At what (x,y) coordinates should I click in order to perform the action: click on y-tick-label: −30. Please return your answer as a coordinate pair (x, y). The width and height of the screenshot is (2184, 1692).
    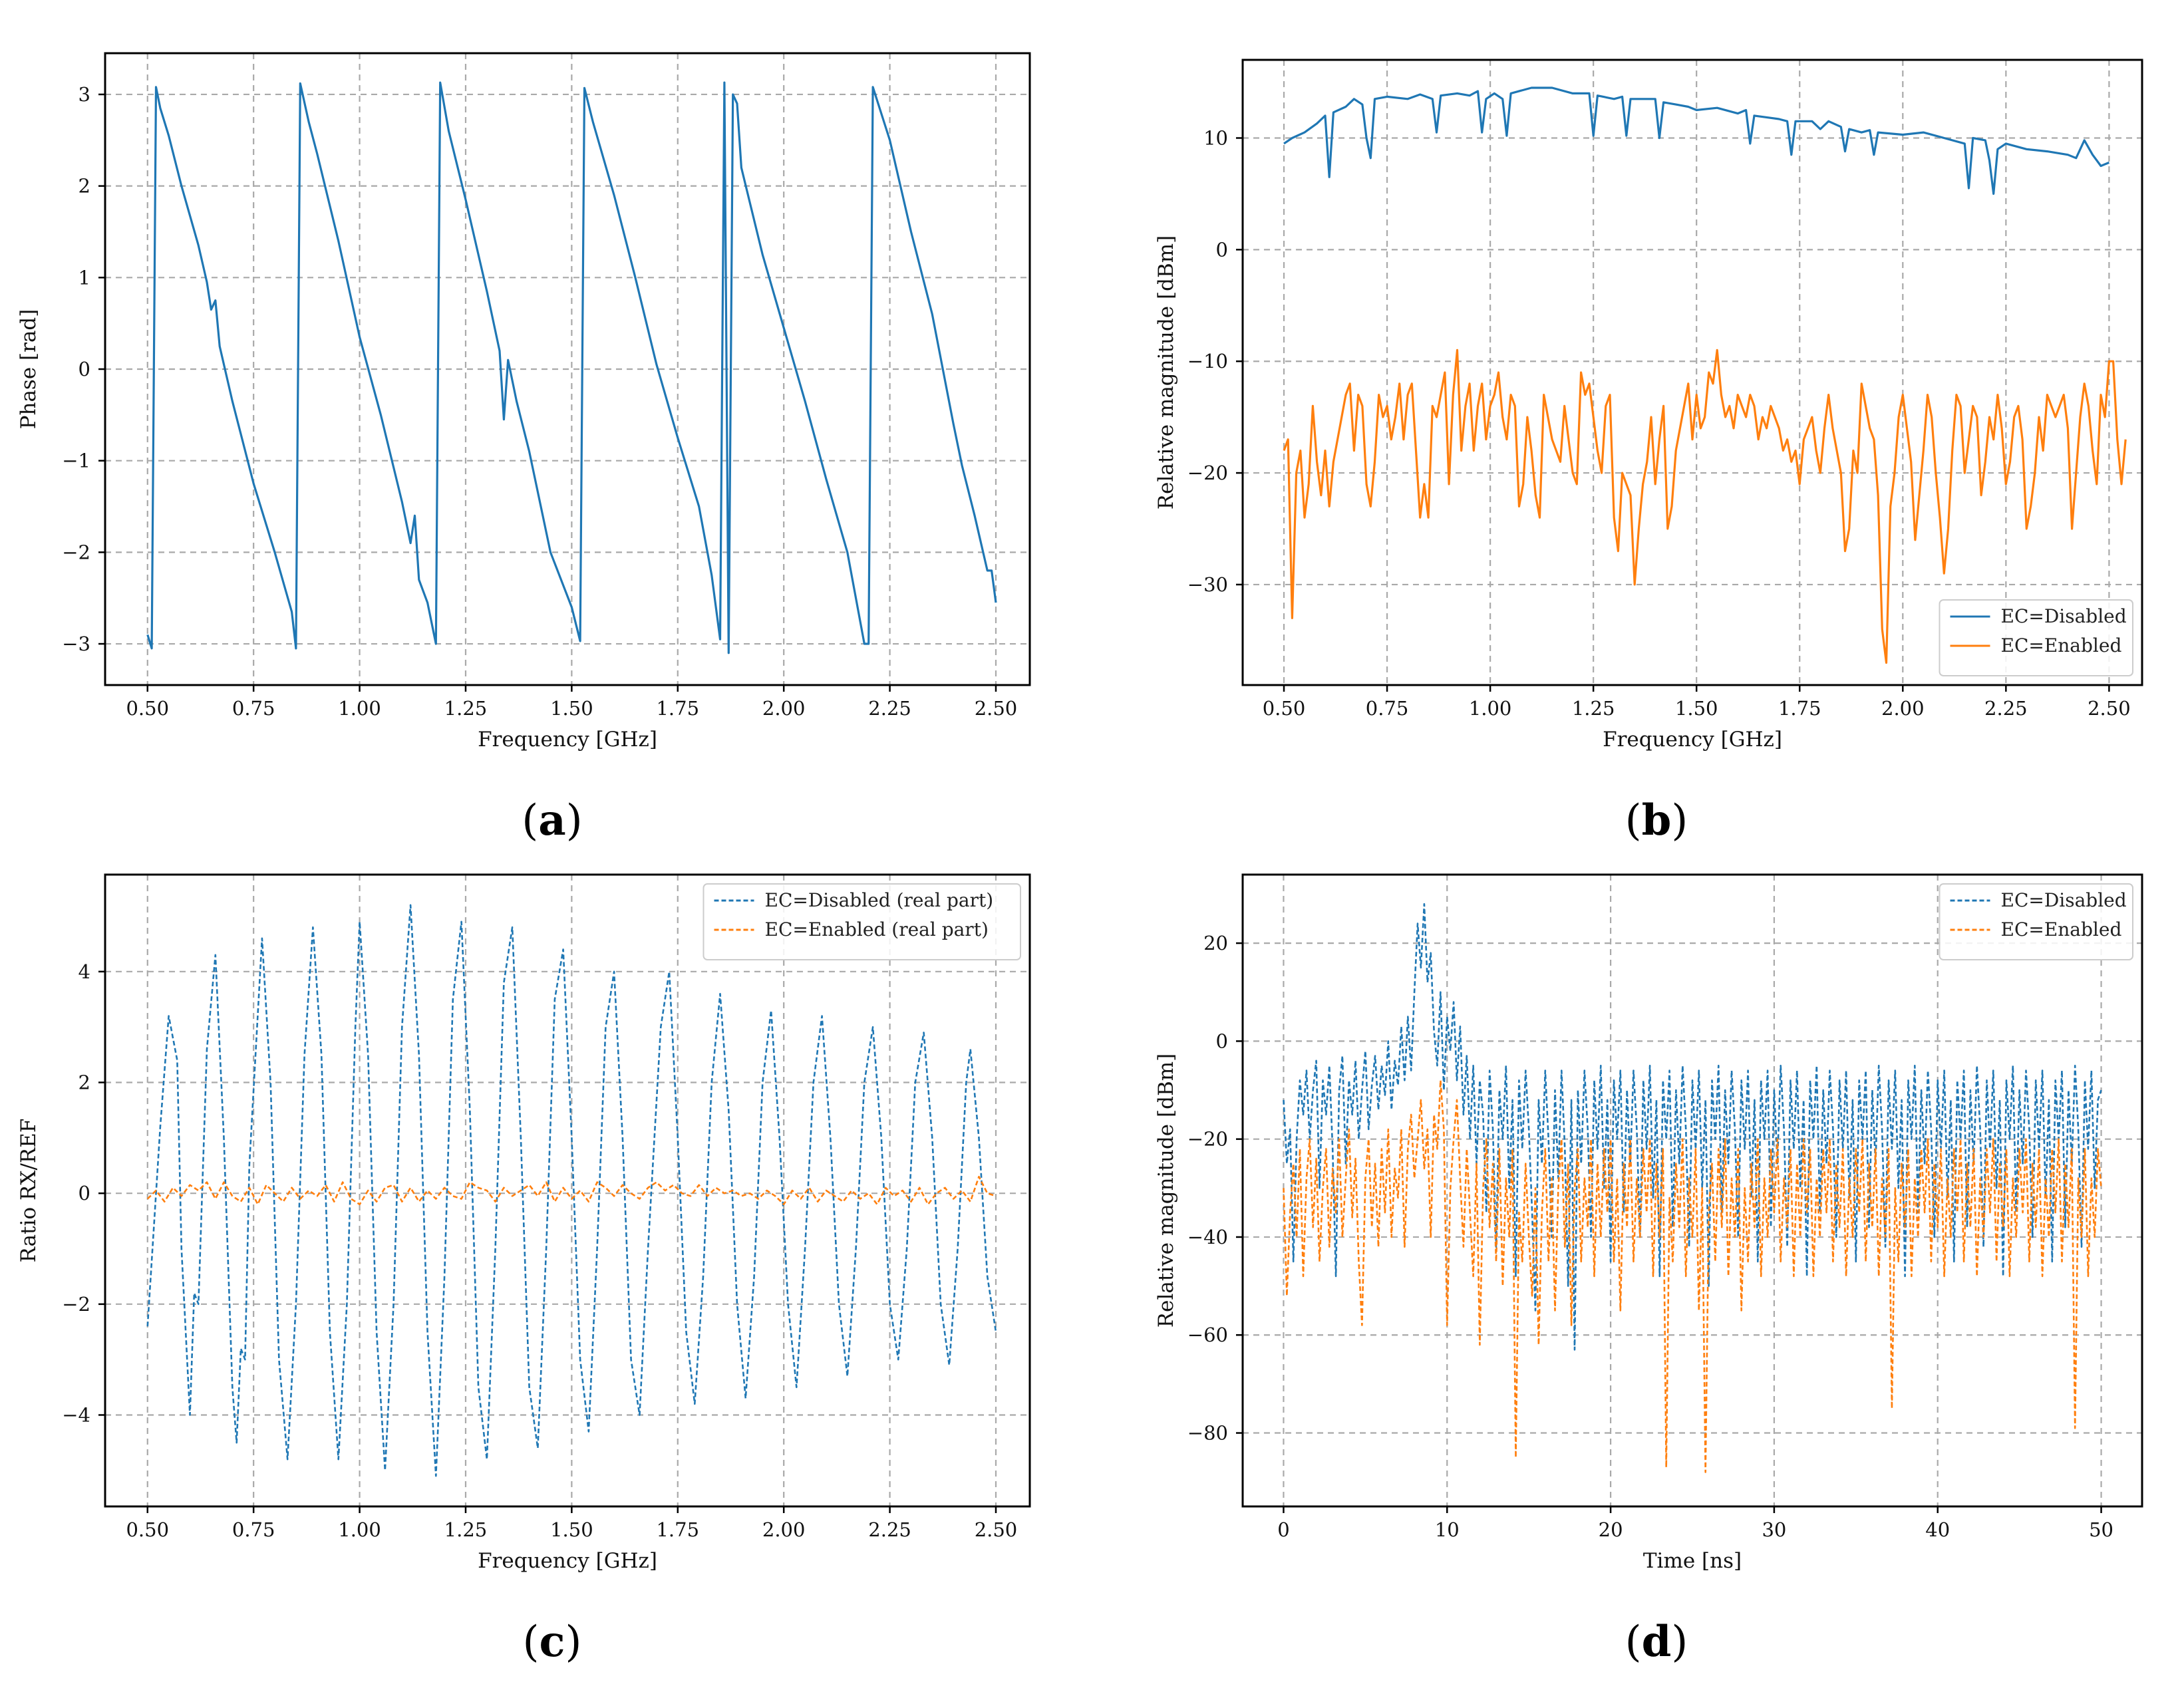
    Looking at the image, I should click on (1207, 584).